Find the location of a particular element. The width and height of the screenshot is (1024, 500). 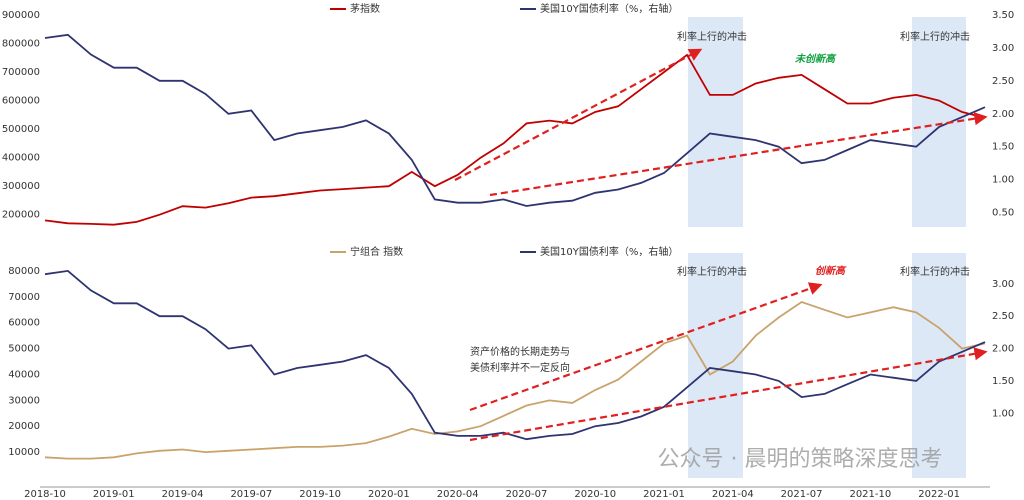

annotation: 创新高 is located at coordinates (831, 271).